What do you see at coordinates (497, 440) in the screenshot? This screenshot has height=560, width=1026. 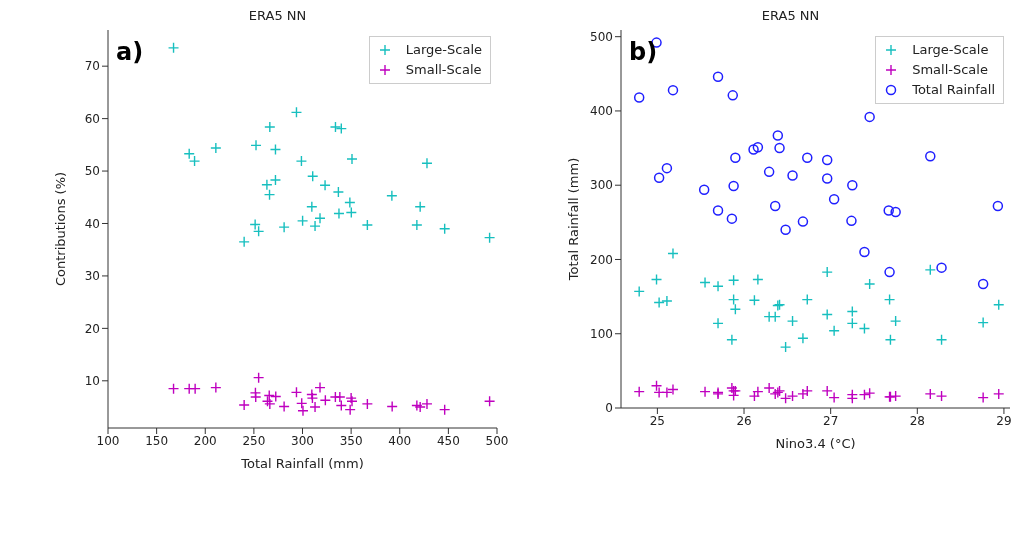 I see `x-tick-label: 500` at bounding box center [497, 440].